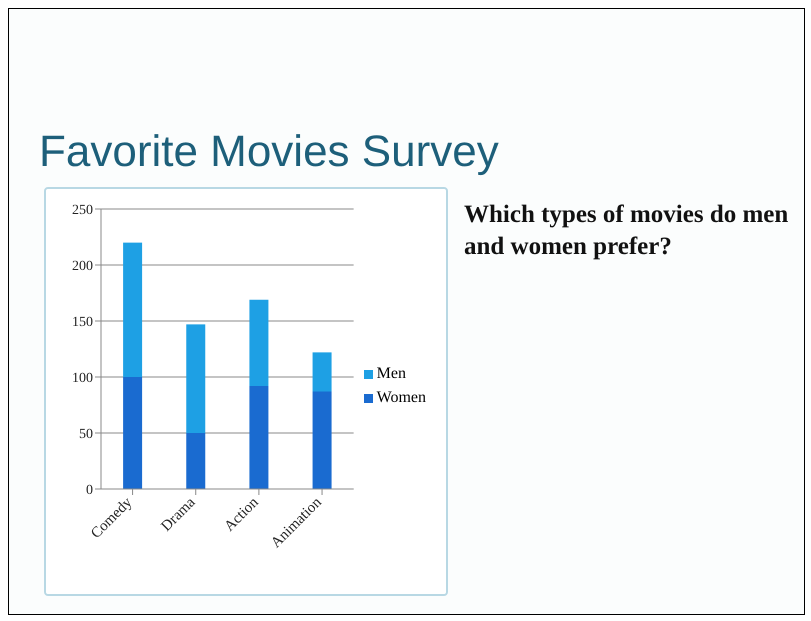 This screenshot has height=621, width=811. What do you see at coordinates (82, 266) in the screenshot?
I see `y-tick-label: 200` at bounding box center [82, 266].